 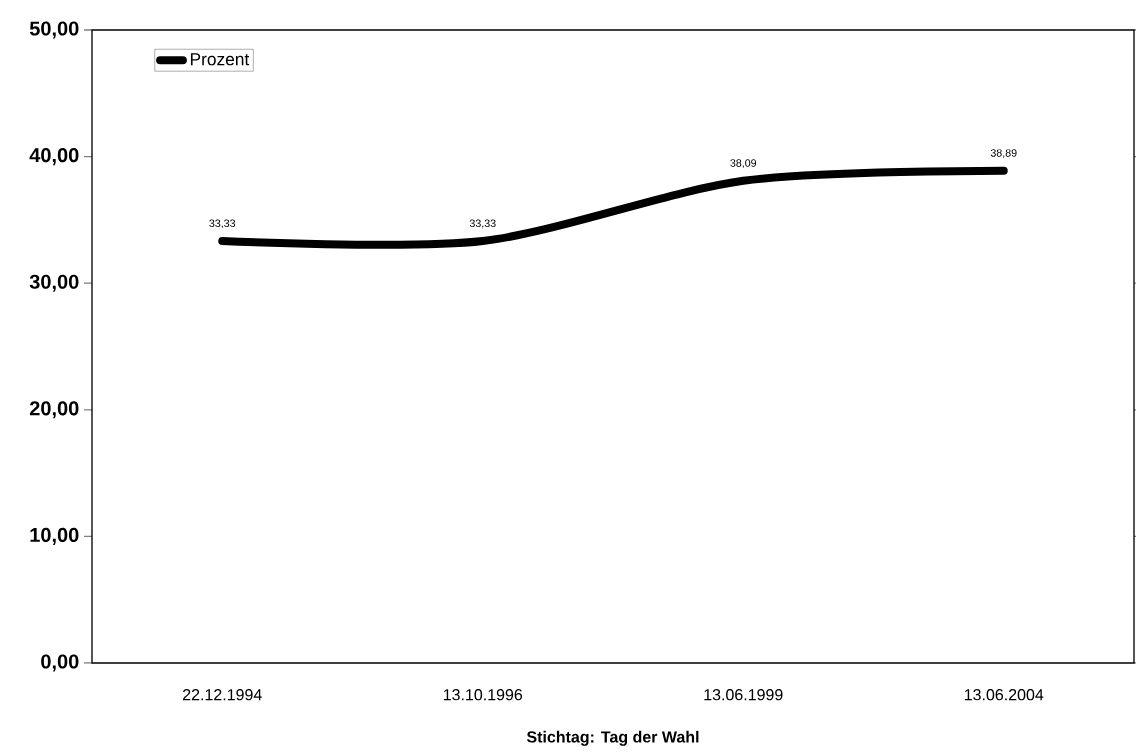 What do you see at coordinates (54, 283) in the screenshot?
I see `y-tick-label: 30,00` at bounding box center [54, 283].